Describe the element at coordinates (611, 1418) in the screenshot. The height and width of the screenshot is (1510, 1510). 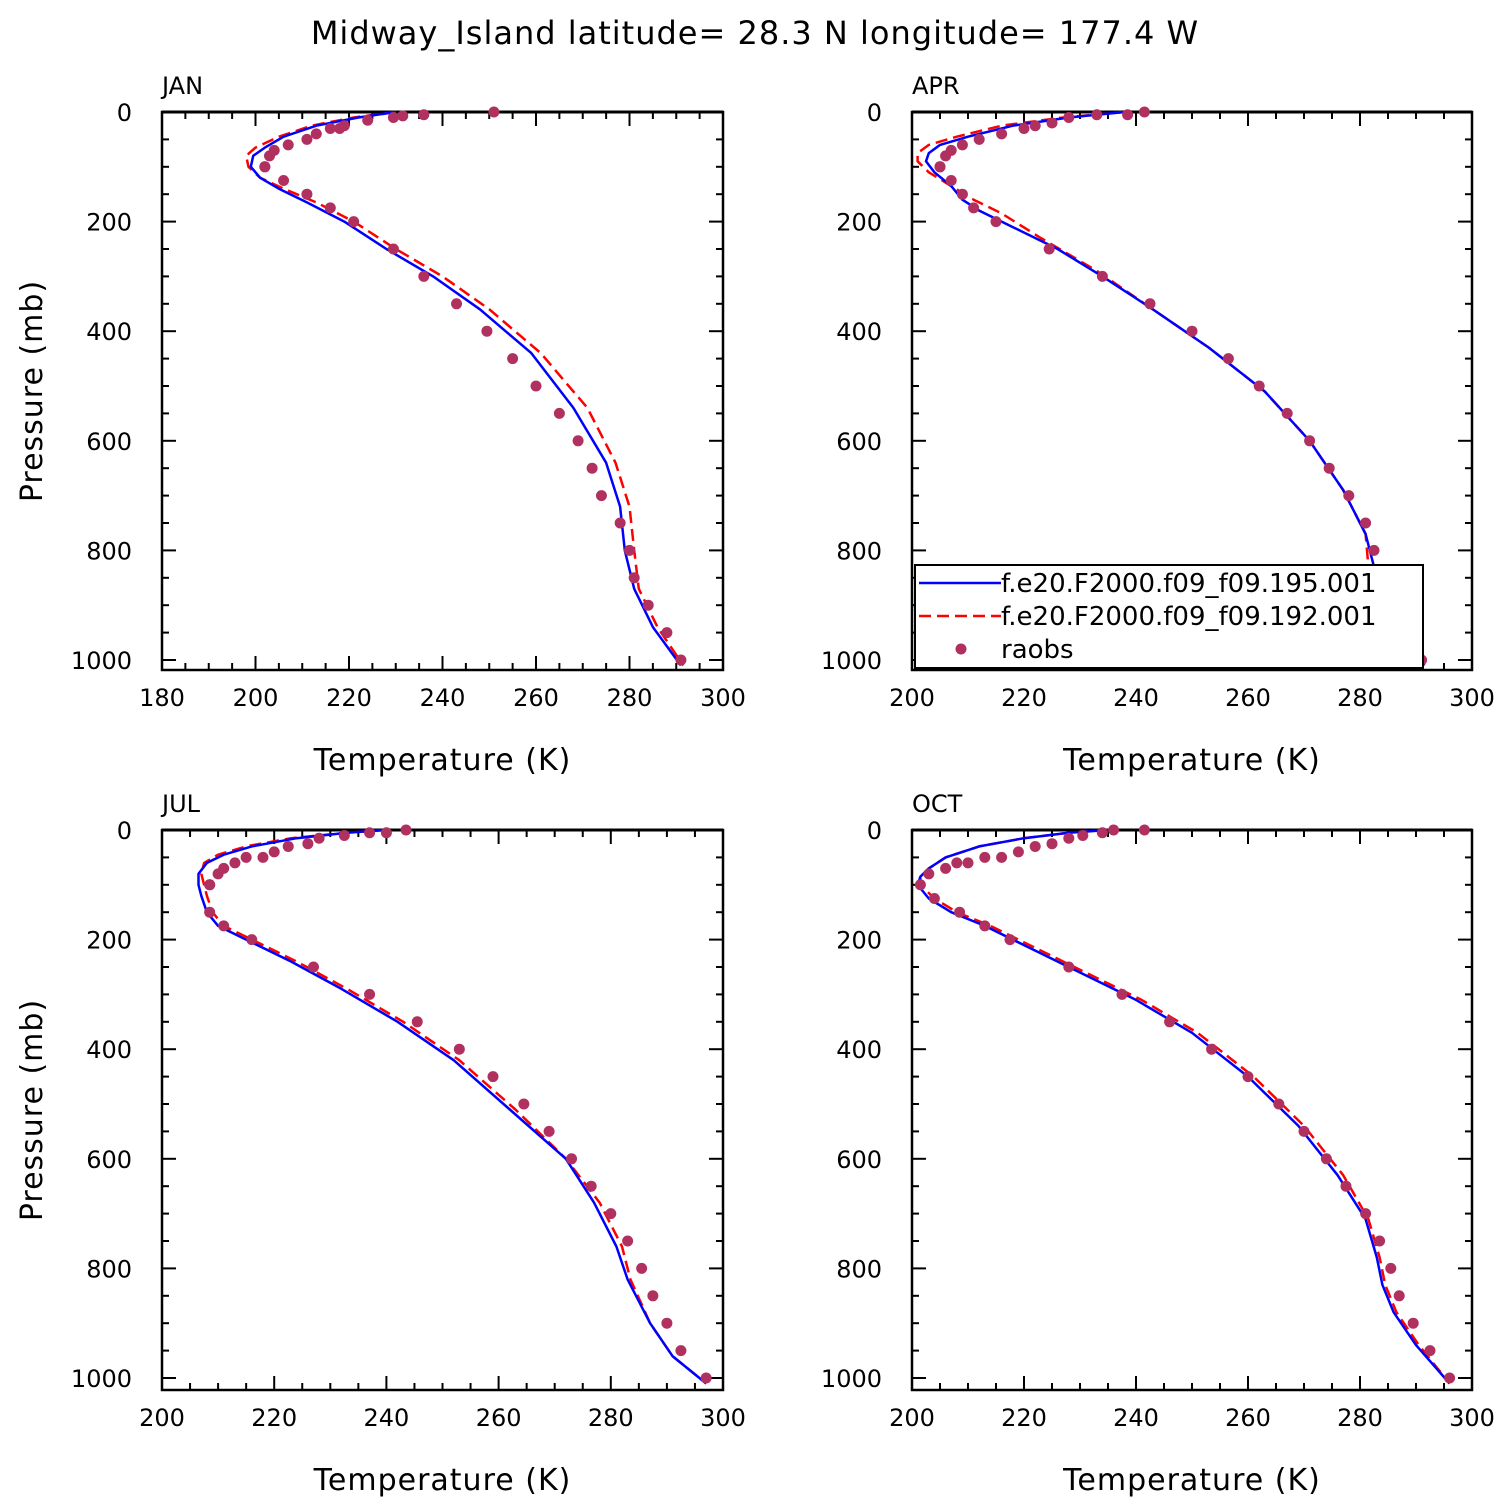
I see `x-tick-label: 280` at that location.